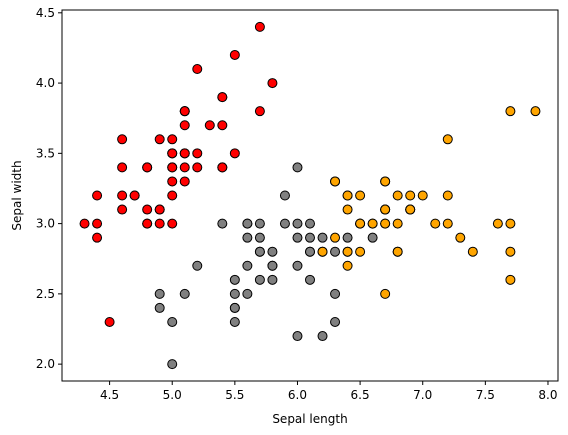  What do you see at coordinates (309, 419) in the screenshot?
I see `x-axis-label: Sepal length` at bounding box center [309, 419].